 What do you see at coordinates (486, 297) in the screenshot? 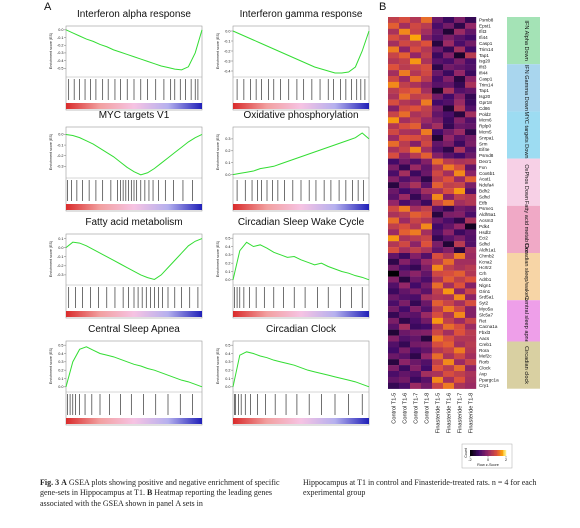
I see `gene-label: Srd5a1` at bounding box center [486, 297].